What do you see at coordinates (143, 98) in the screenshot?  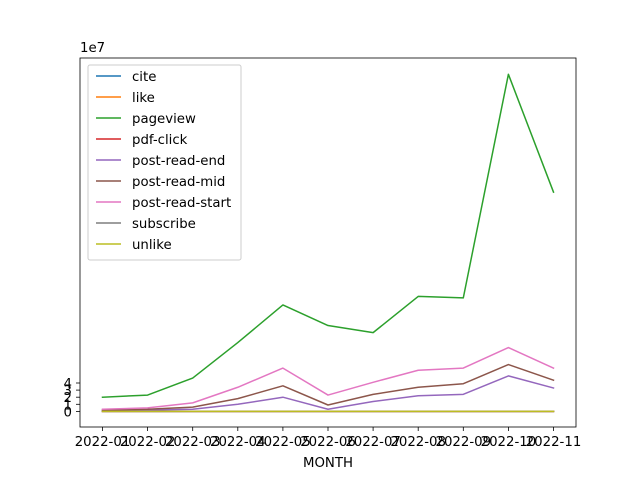 I see `legend-label: like` at bounding box center [143, 98].